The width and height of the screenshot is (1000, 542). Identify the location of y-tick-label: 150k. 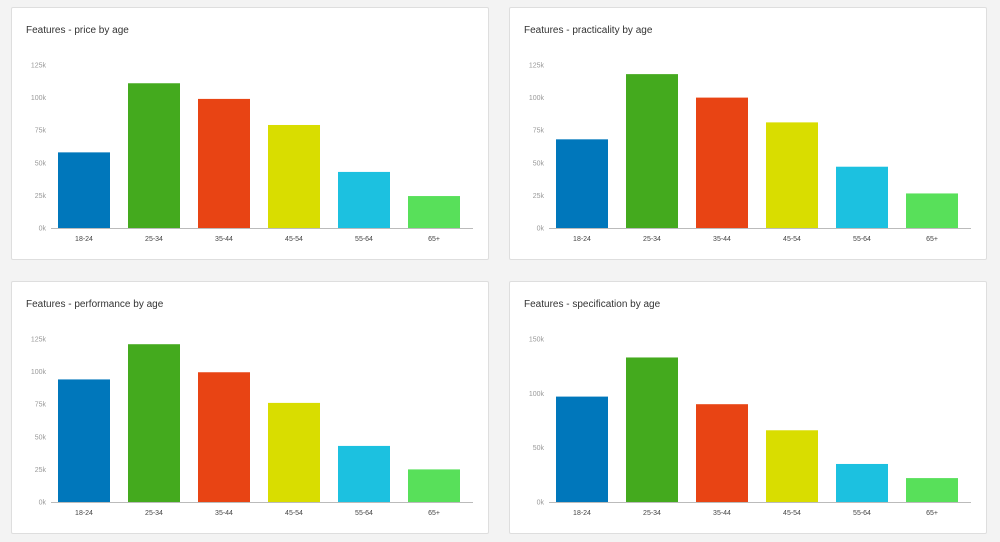
(537, 340).